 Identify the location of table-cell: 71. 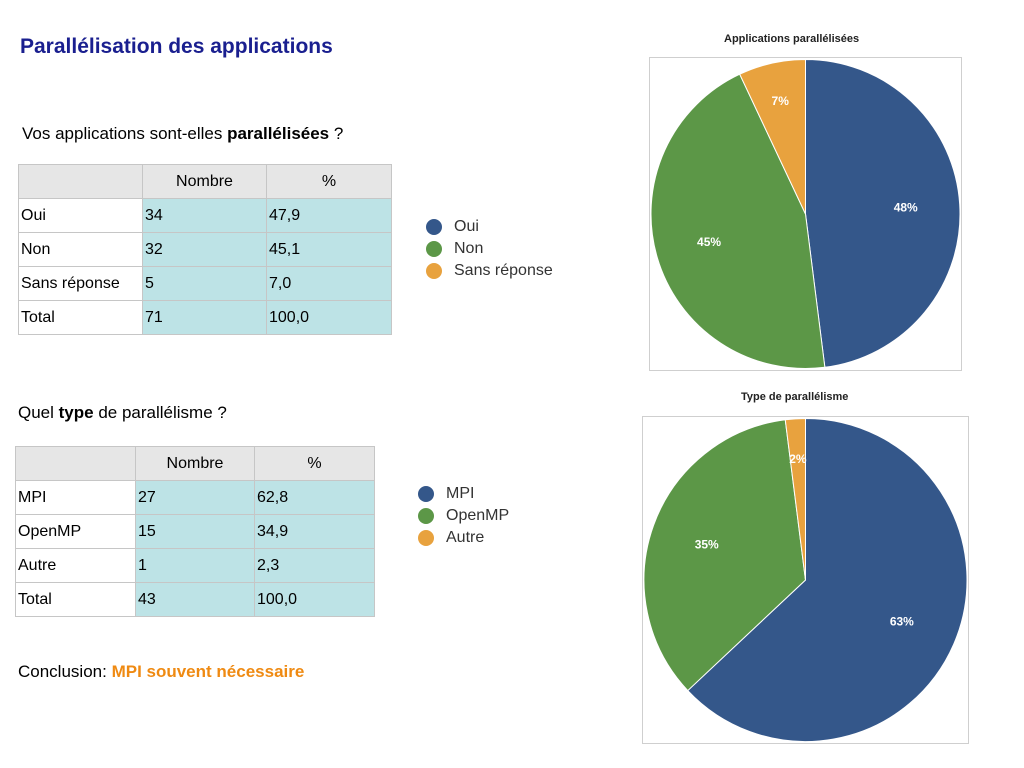
(204, 317).